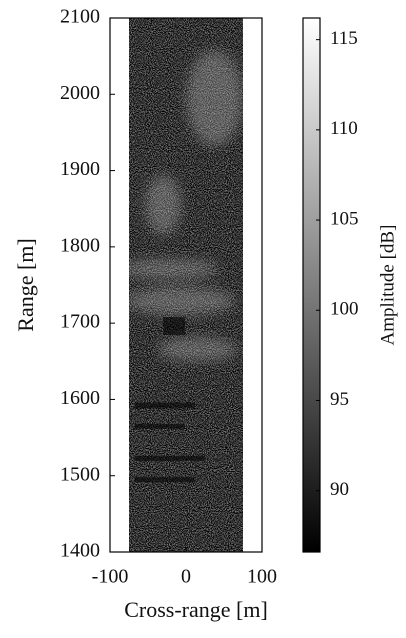  What do you see at coordinates (80, 398) in the screenshot?
I see `y-tick-label: 1600` at bounding box center [80, 398].